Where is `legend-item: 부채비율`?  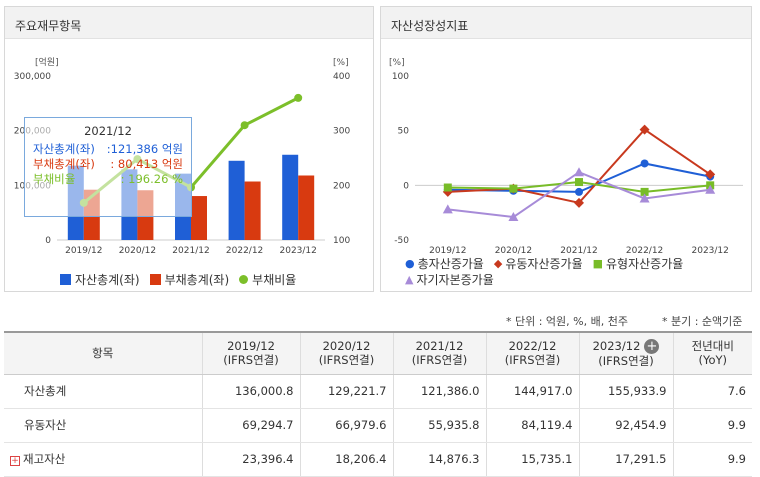 legend-item: 부채비율 is located at coordinates (267, 279).